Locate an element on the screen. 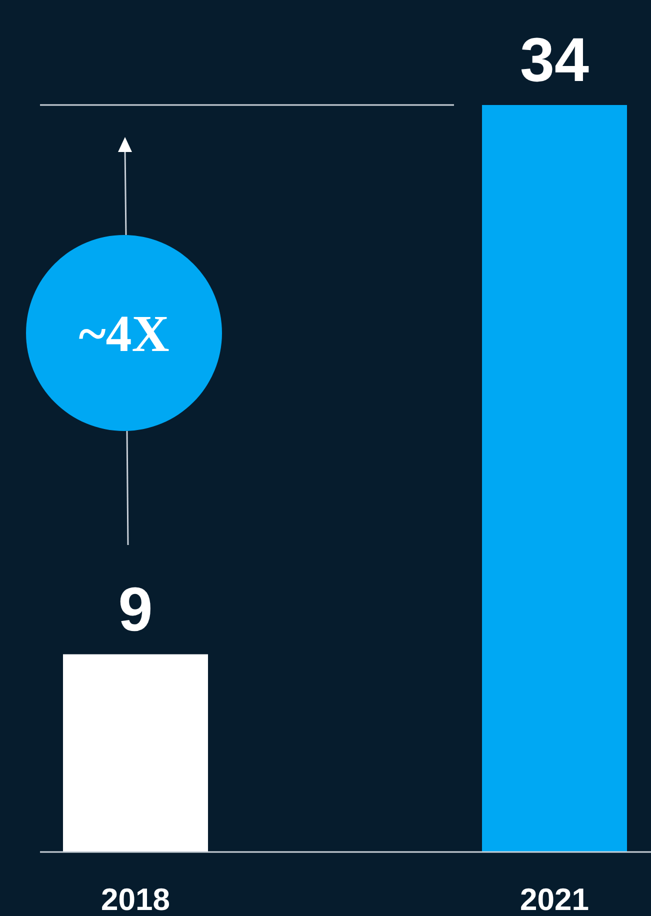  x-tick-label: 2021 is located at coordinates (554, 899).